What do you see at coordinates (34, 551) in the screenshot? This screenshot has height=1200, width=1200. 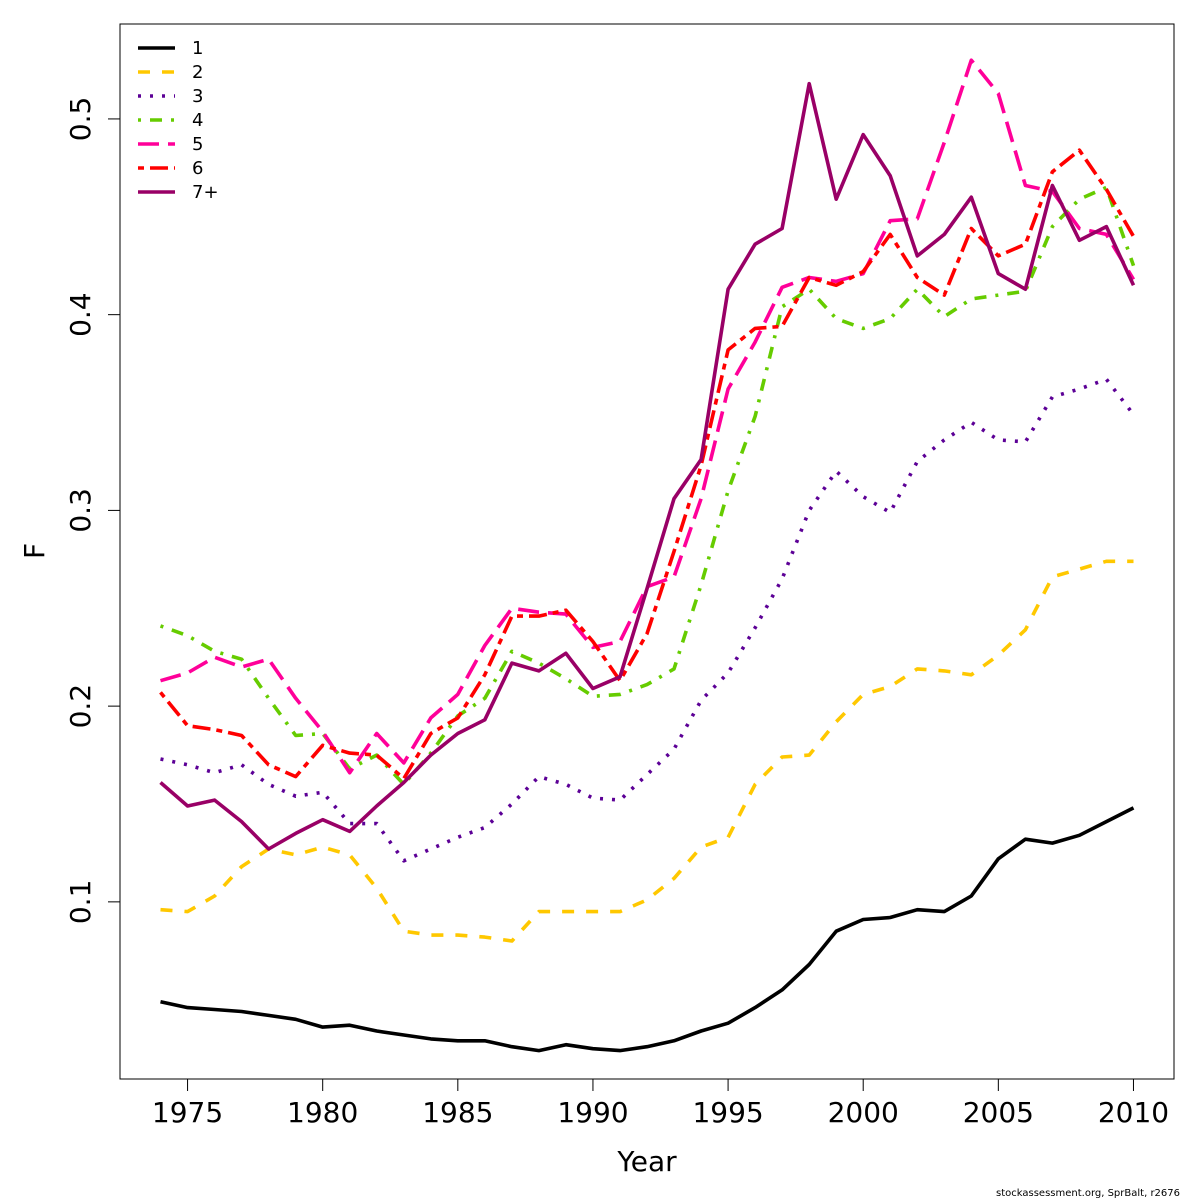 I see `y-axis-title: F` at bounding box center [34, 551].